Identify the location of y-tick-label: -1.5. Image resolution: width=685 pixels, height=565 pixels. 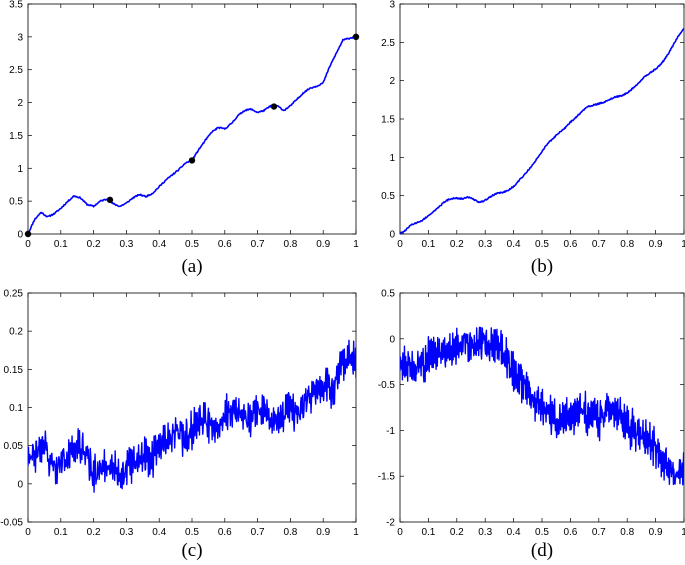
(387, 477).